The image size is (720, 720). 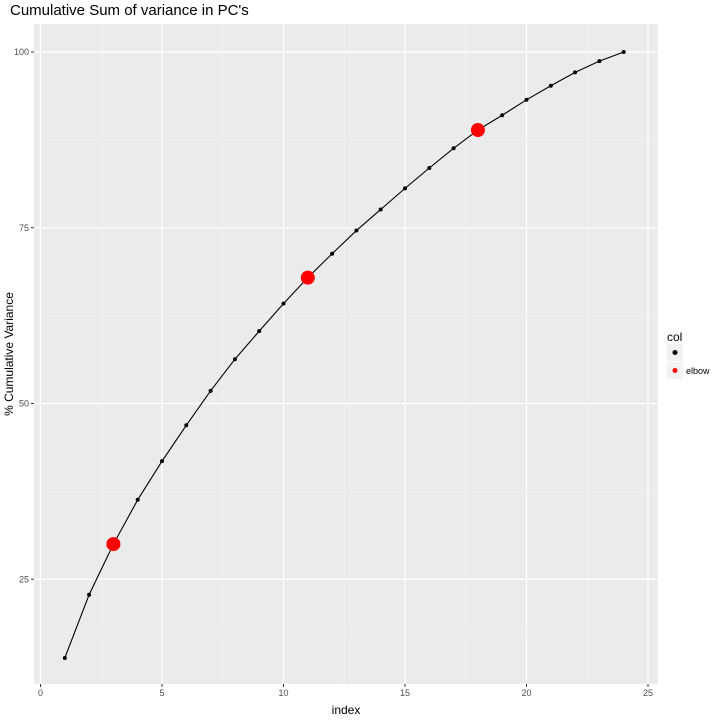 What do you see at coordinates (345, 691) in the screenshot?
I see `x-axis-ticks: 0 5 10 15 20 25` at bounding box center [345, 691].